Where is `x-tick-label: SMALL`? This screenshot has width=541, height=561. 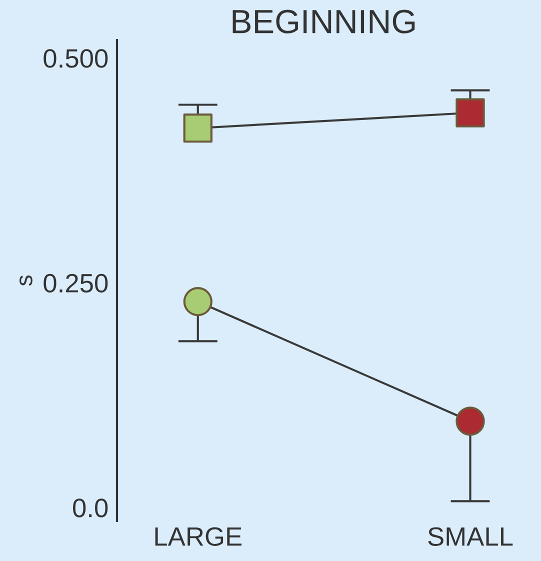
x-tick-label: SMALL is located at coordinates (470, 536).